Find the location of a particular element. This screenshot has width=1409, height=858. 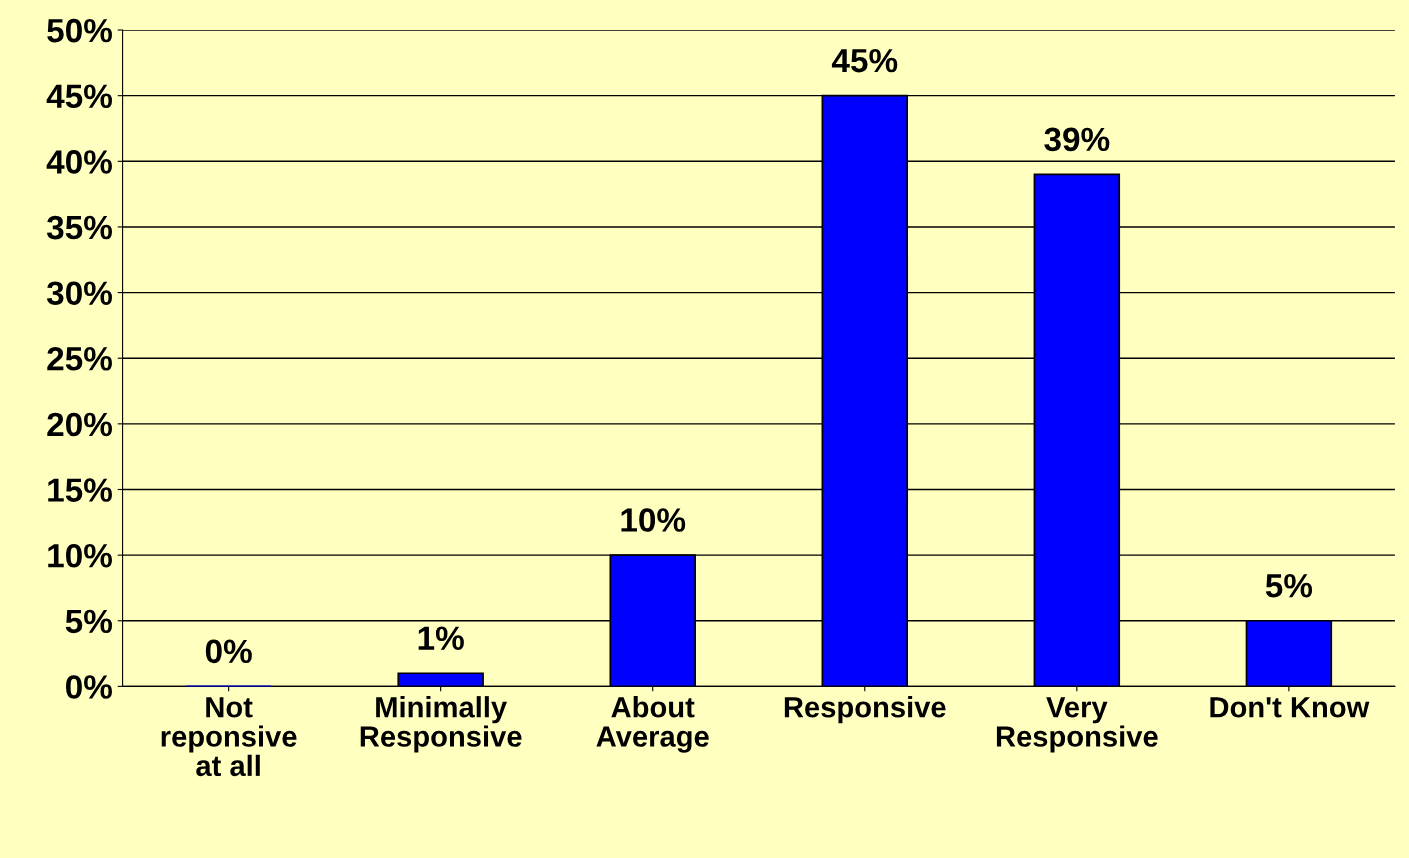

y-tick-label: 35% is located at coordinates (79, 227).